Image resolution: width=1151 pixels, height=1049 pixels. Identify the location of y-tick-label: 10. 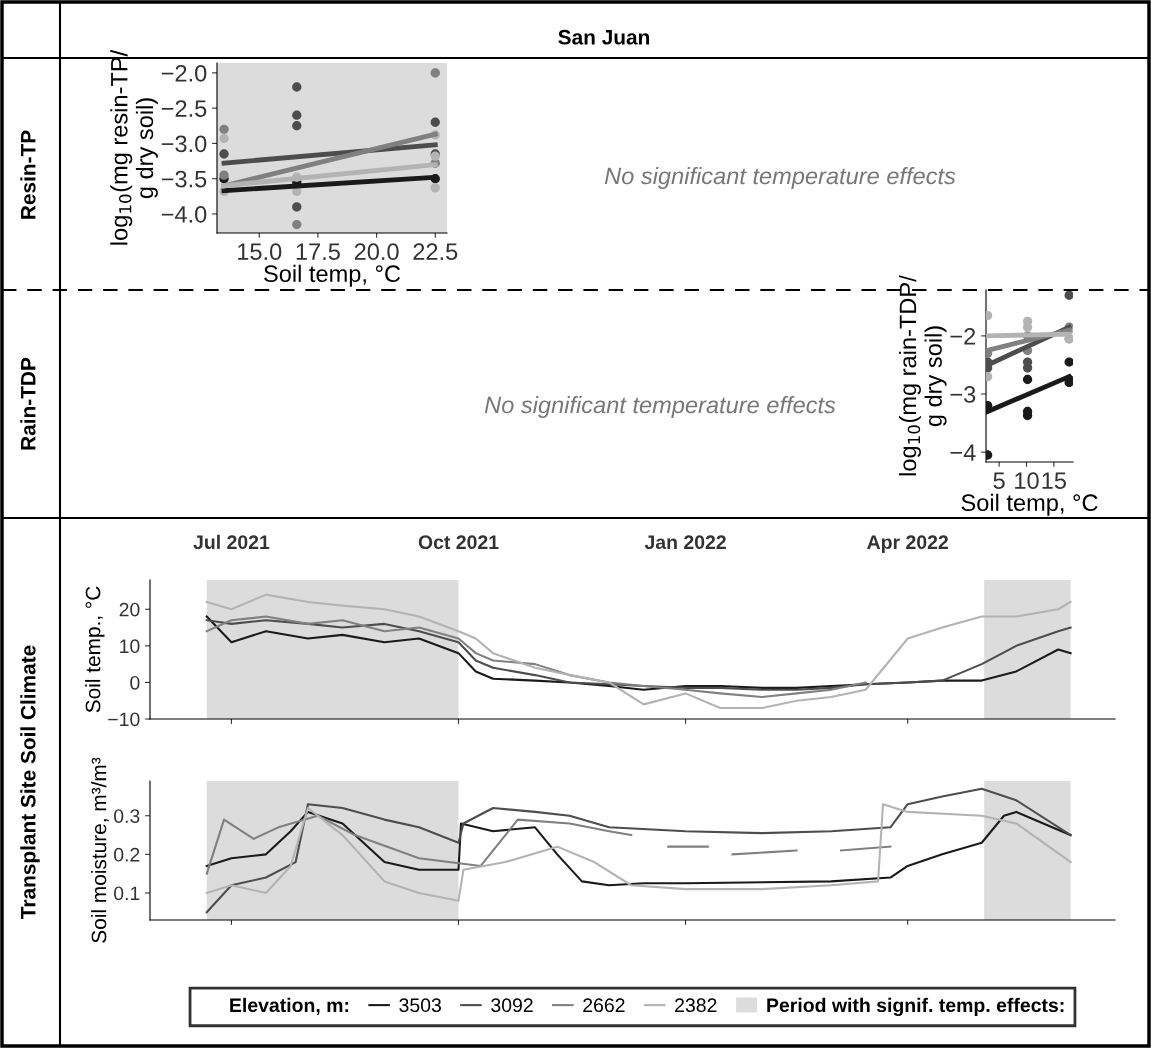
(130, 646).